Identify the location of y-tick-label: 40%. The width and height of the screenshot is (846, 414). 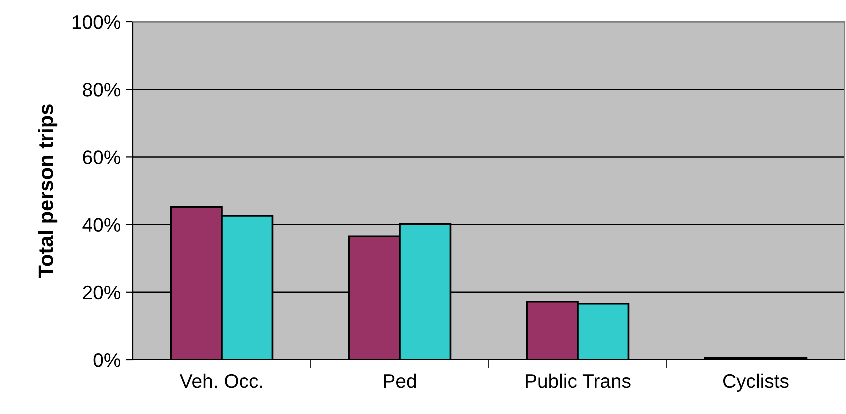
(101, 225).